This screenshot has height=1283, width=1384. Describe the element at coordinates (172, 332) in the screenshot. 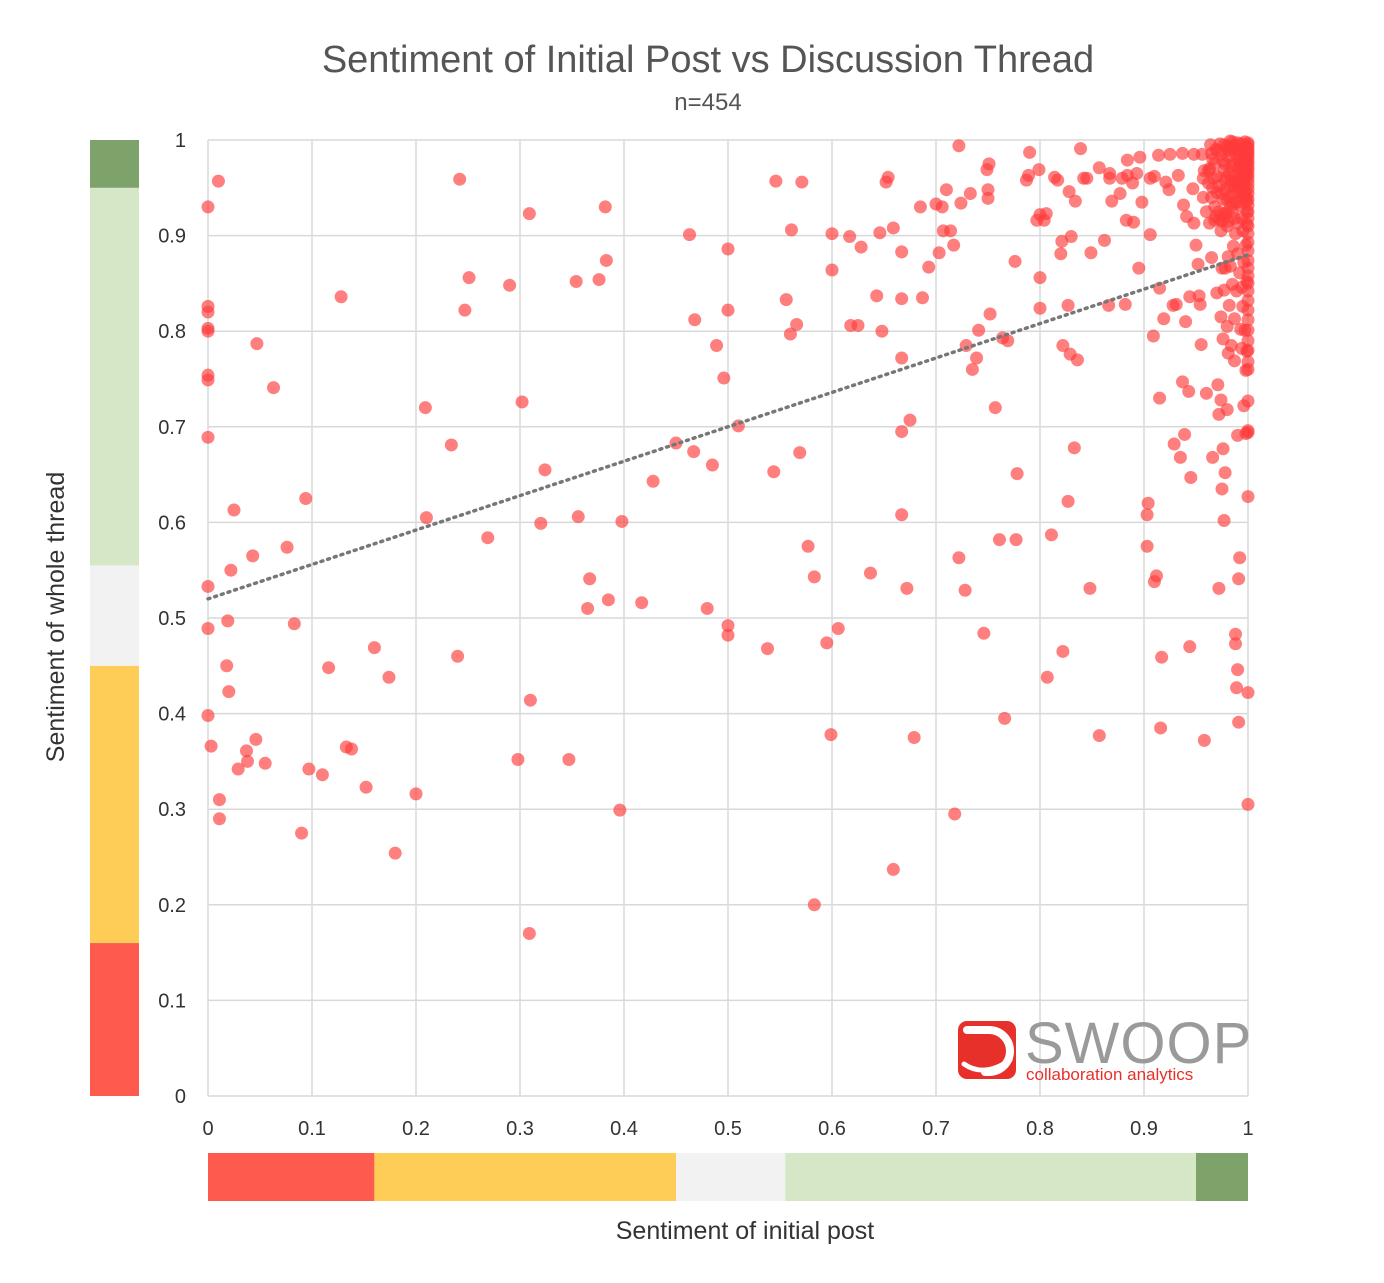

I see `y-tick-label: 0.8` at that location.